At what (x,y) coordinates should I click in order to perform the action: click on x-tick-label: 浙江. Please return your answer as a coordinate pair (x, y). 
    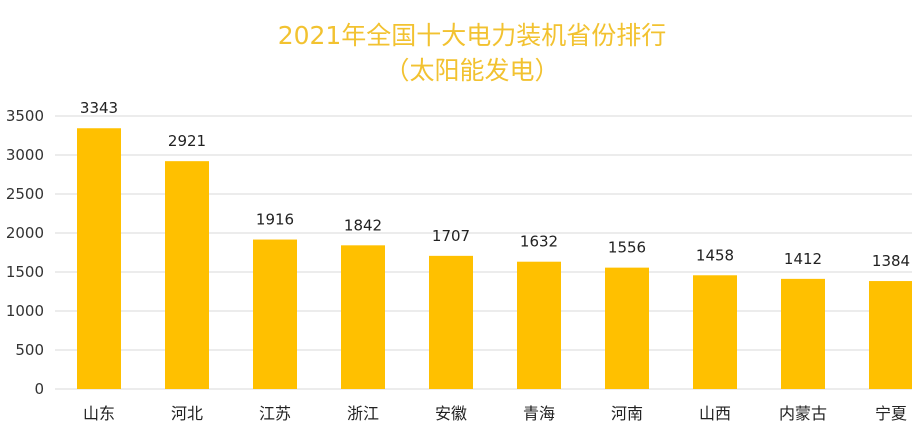
    Looking at the image, I should click on (363, 413).